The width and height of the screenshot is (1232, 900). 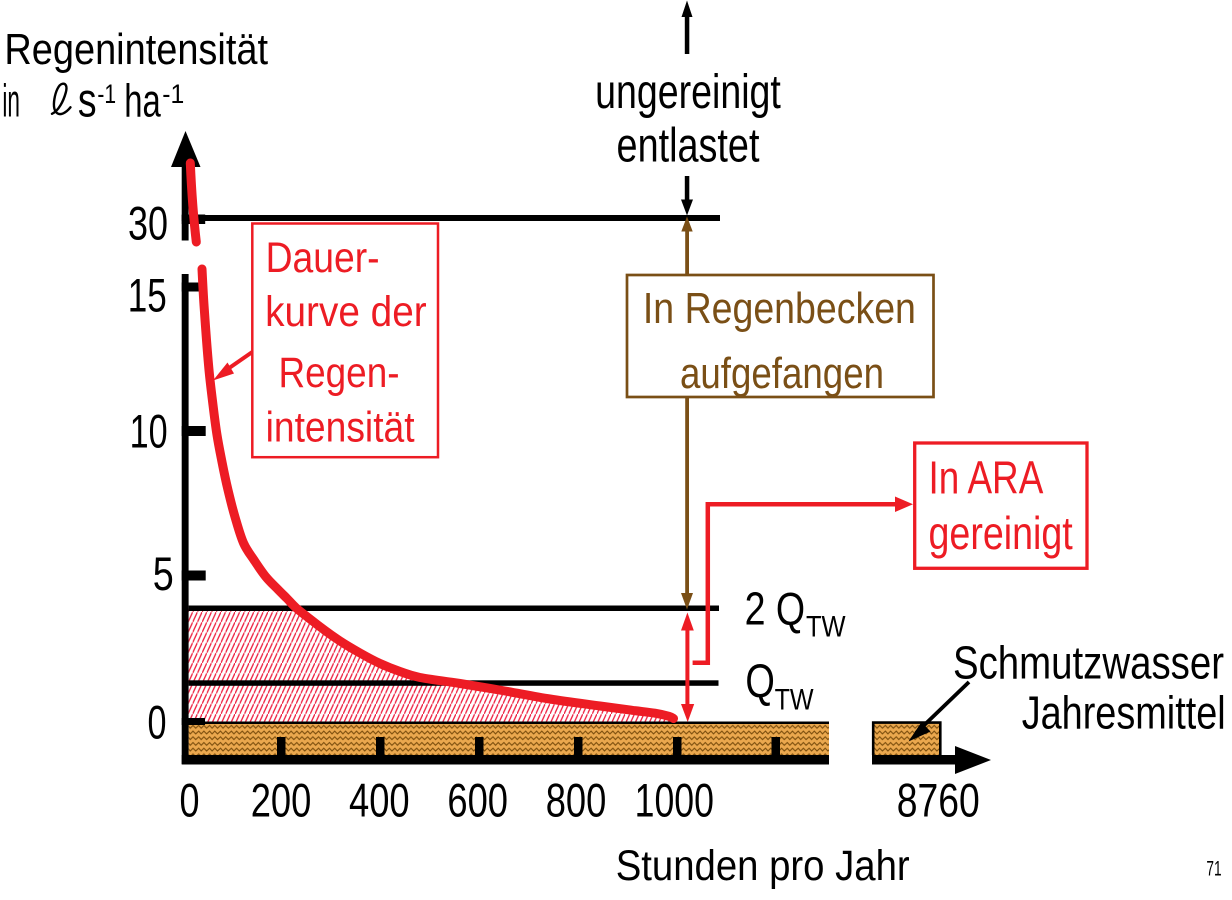 What do you see at coordinates (986, 478) in the screenshot?
I see `svg-text: In ARA` at bounding box center [986, 478].